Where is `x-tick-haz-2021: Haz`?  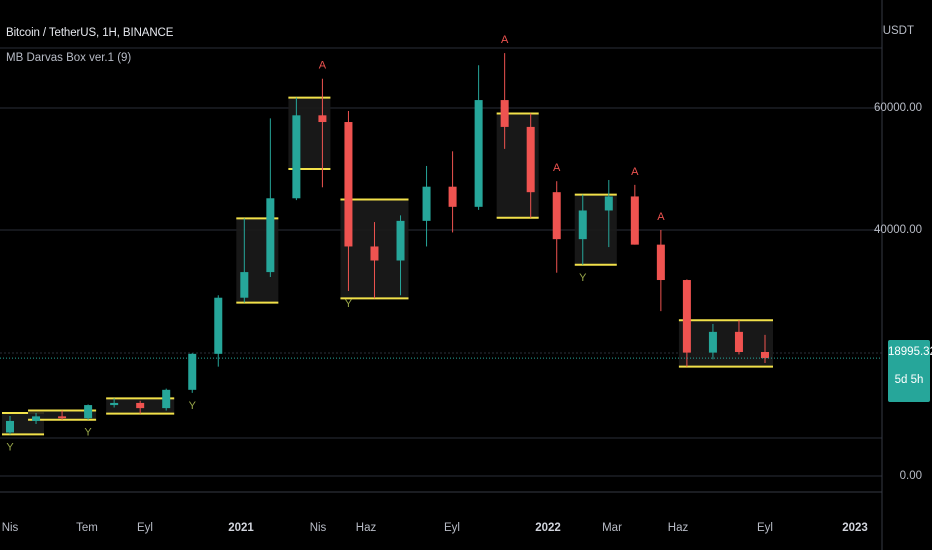
x-tick-haz-2021: Haz is located at coordinates (366, 528).